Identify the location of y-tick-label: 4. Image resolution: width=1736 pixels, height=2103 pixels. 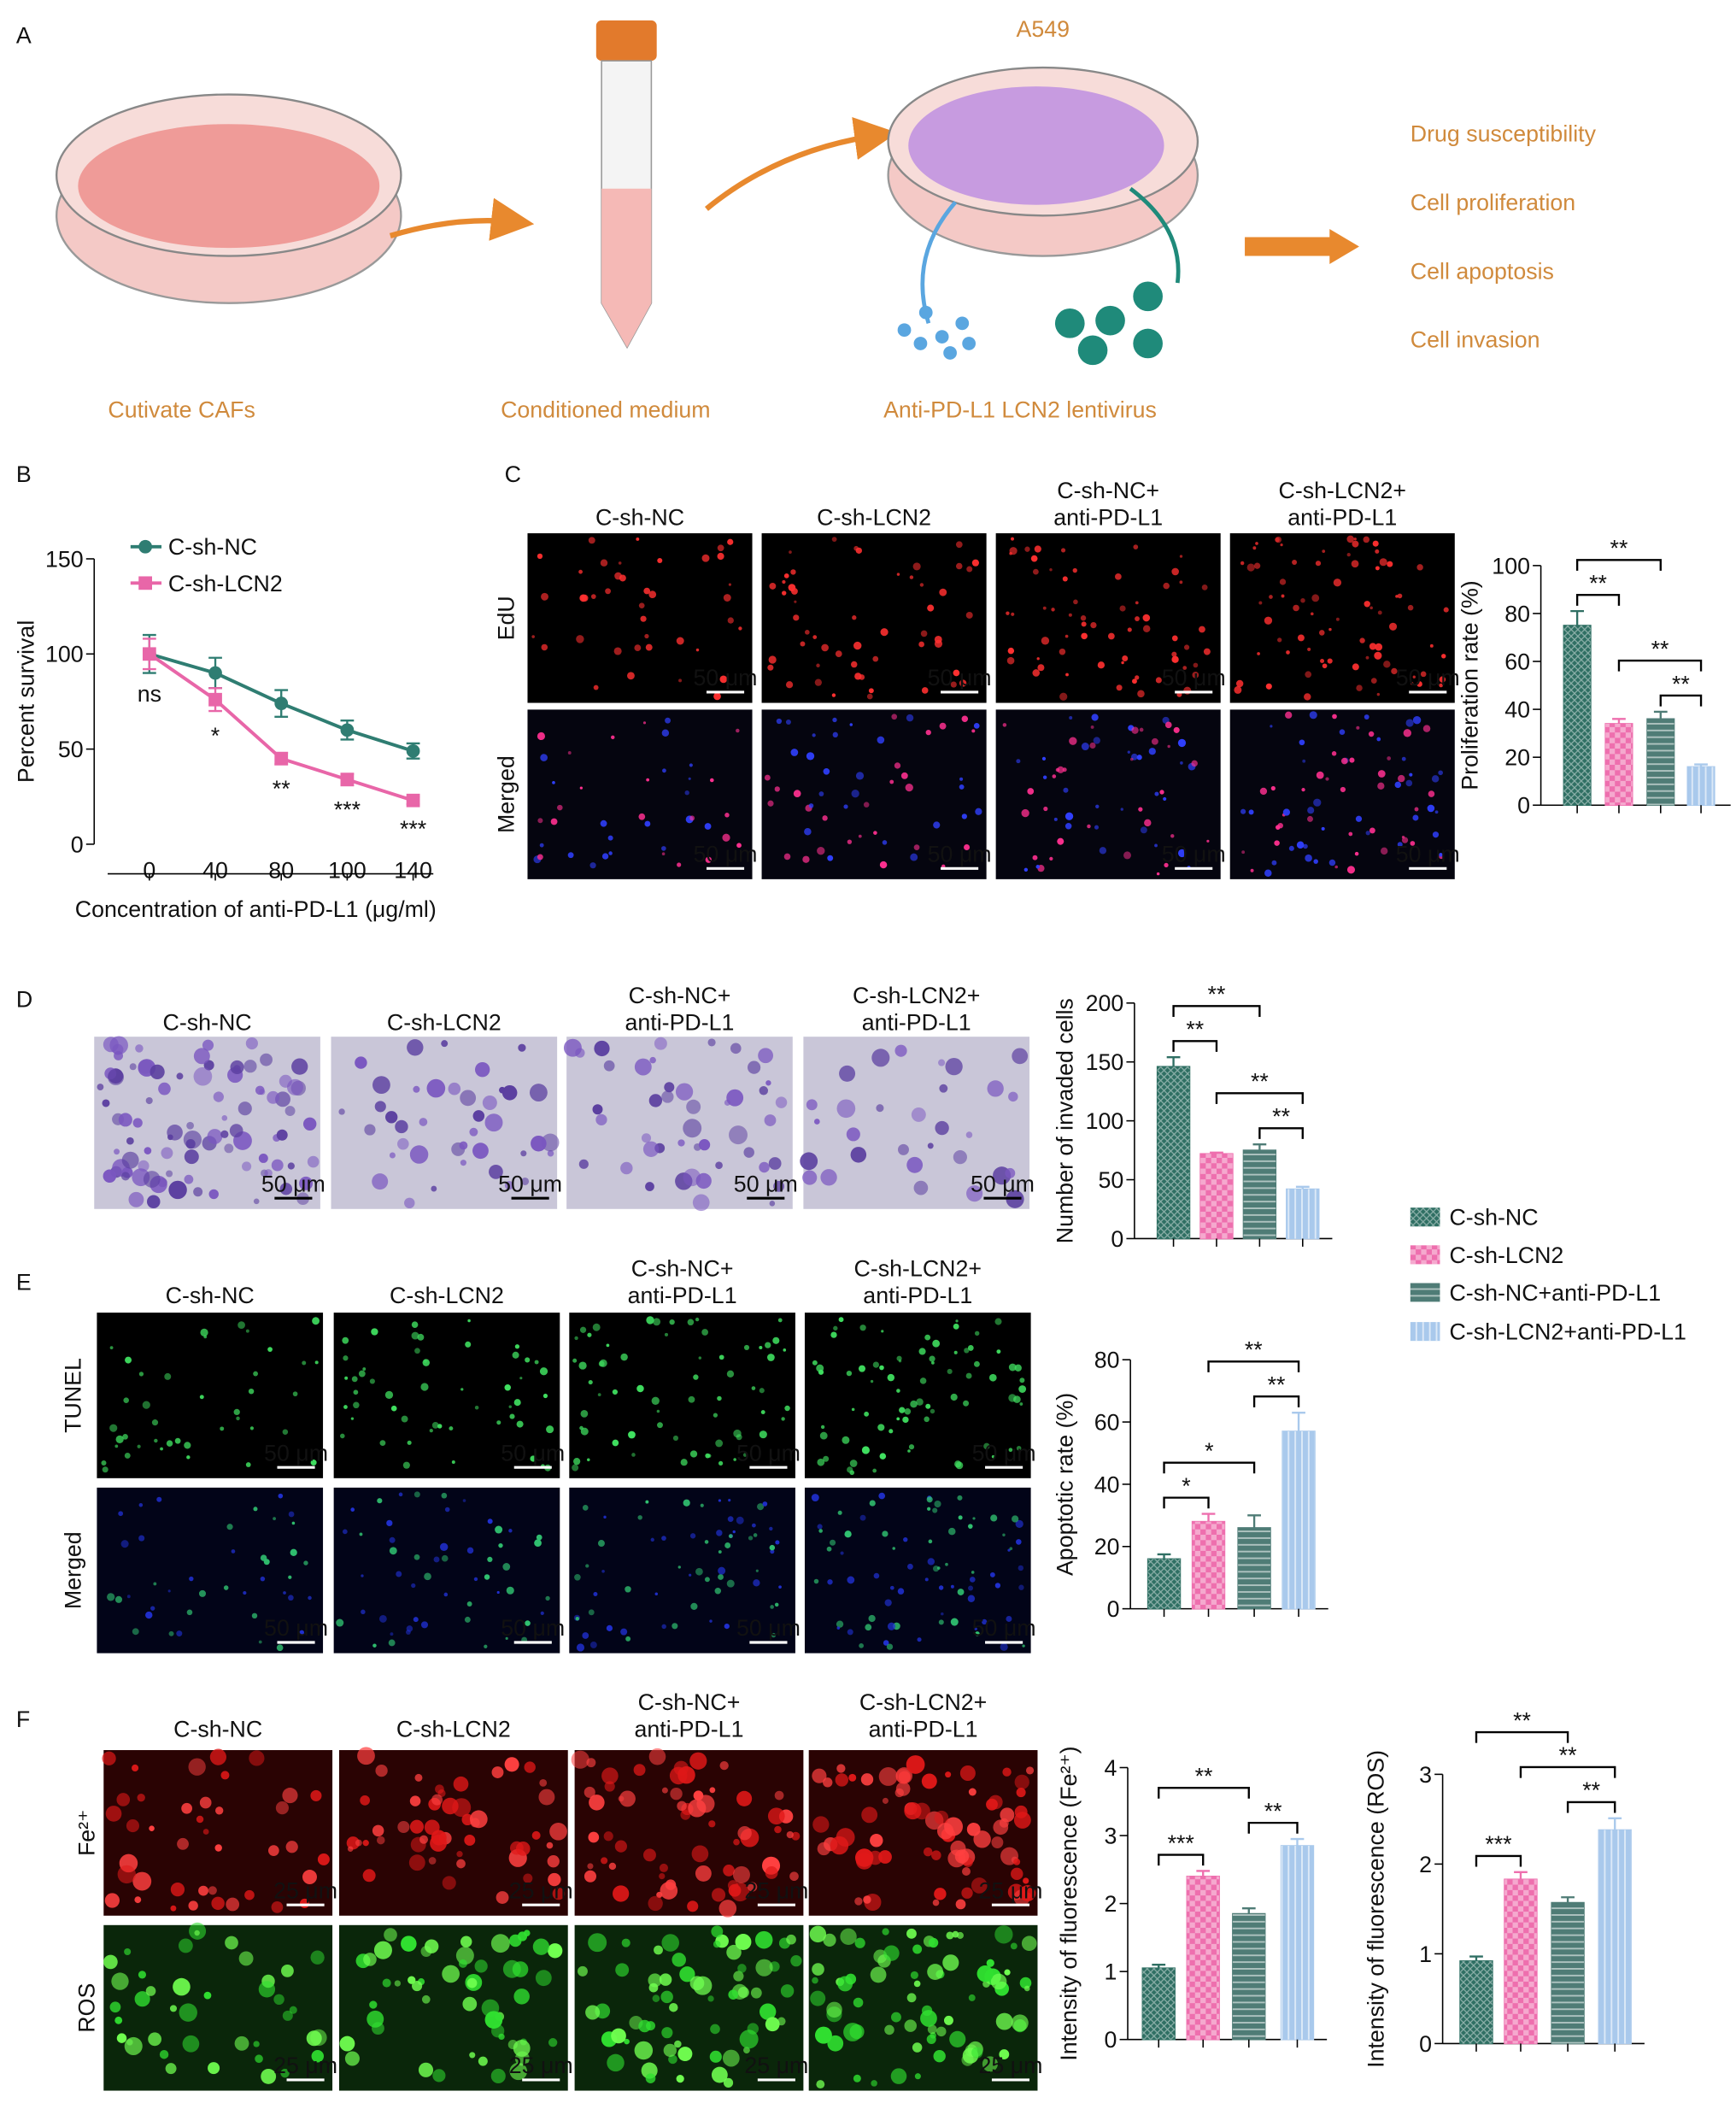
(1111, 1768).